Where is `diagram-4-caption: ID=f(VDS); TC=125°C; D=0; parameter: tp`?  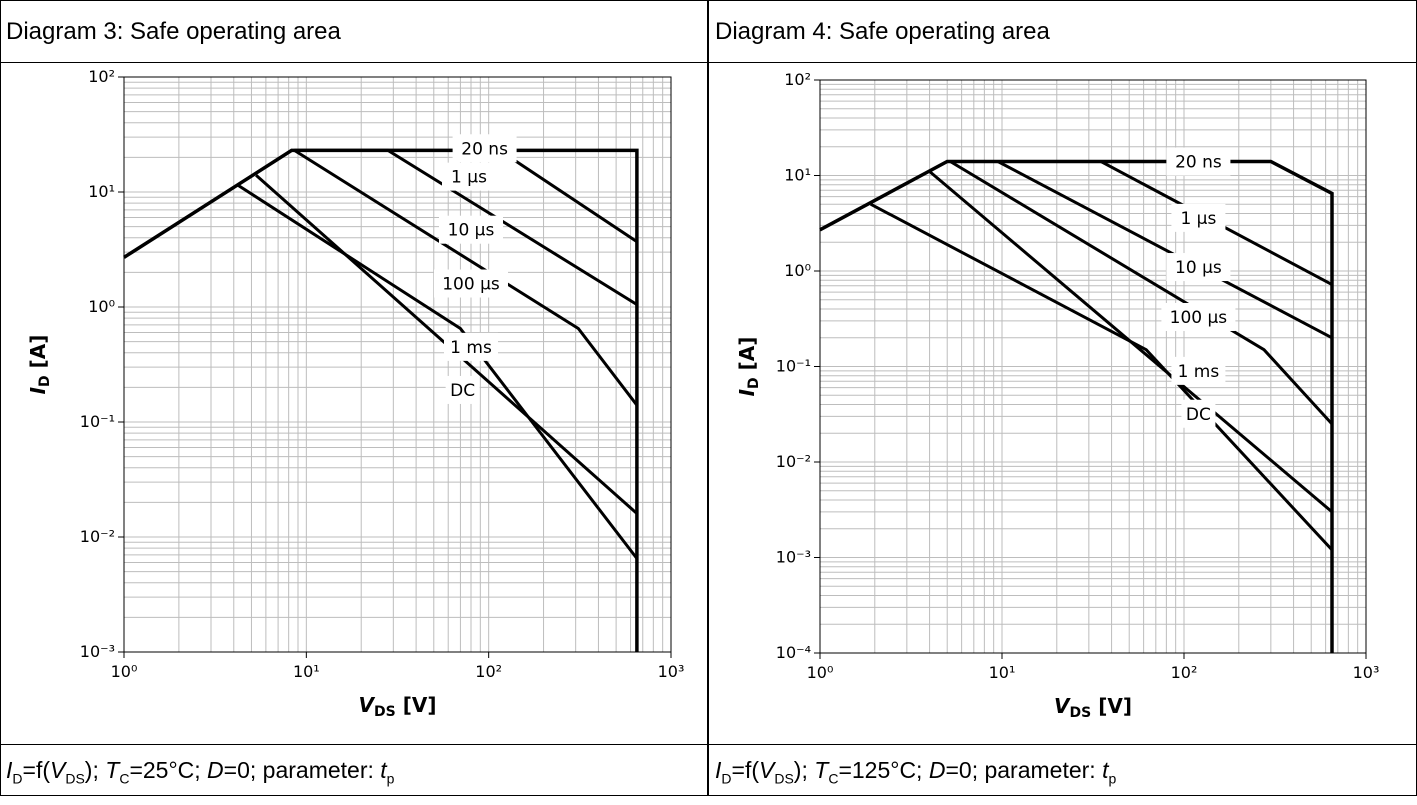 diagram-4-caption: ID=f(VDS); TC=125°C; D=0; parameter: tp is located at coordinates (1063, 770).